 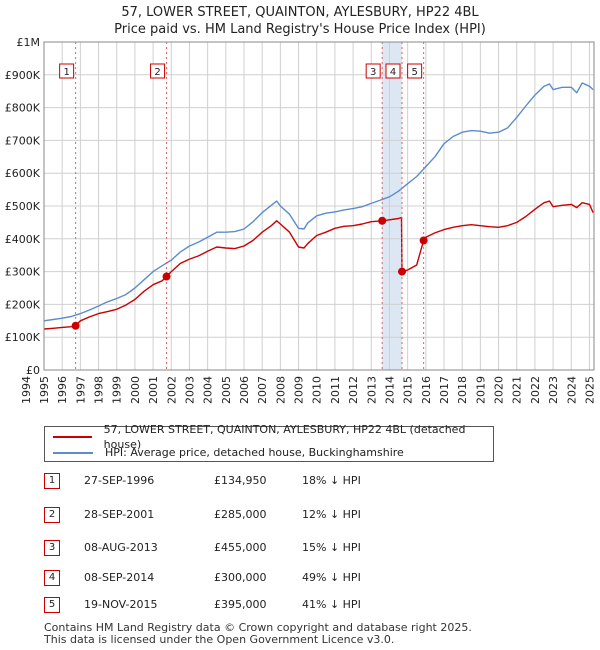 I want to click on x-tick-label: 2017, so click(x=444, y=390).